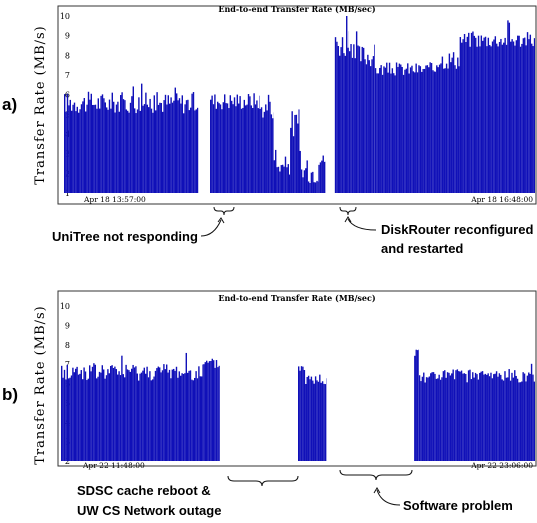  What do you see at coordinates (348, 211) in the screenshot?
I see `brace-a2` at bounding box center [348, 211].